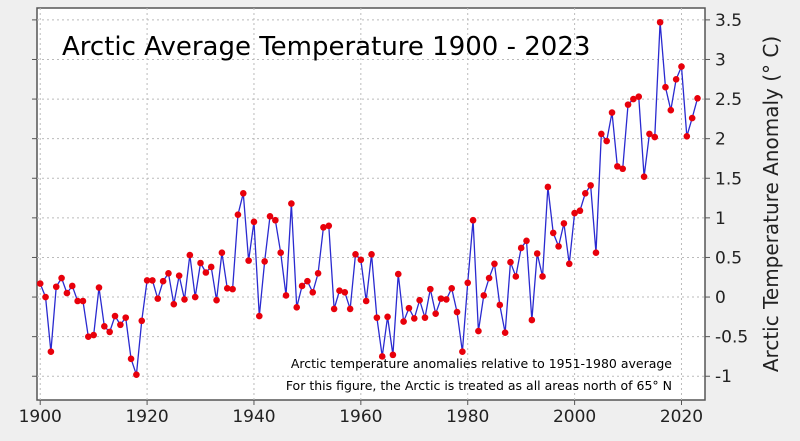  I want to click on data-point-1960, so click(361, 260).